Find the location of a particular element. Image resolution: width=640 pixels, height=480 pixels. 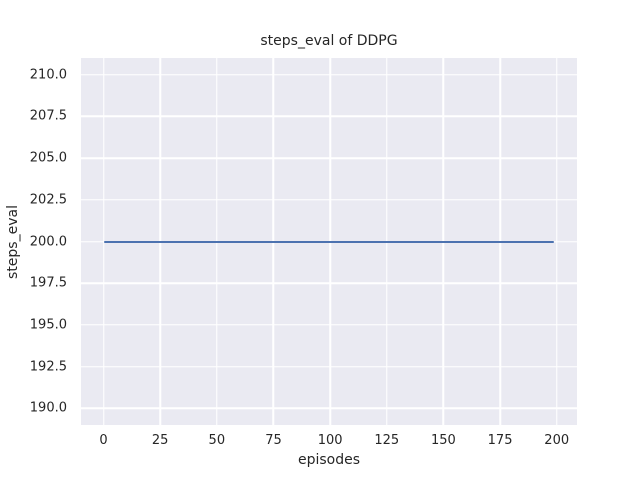

x-tick-label: 200 is located at coordinates (557, 440).